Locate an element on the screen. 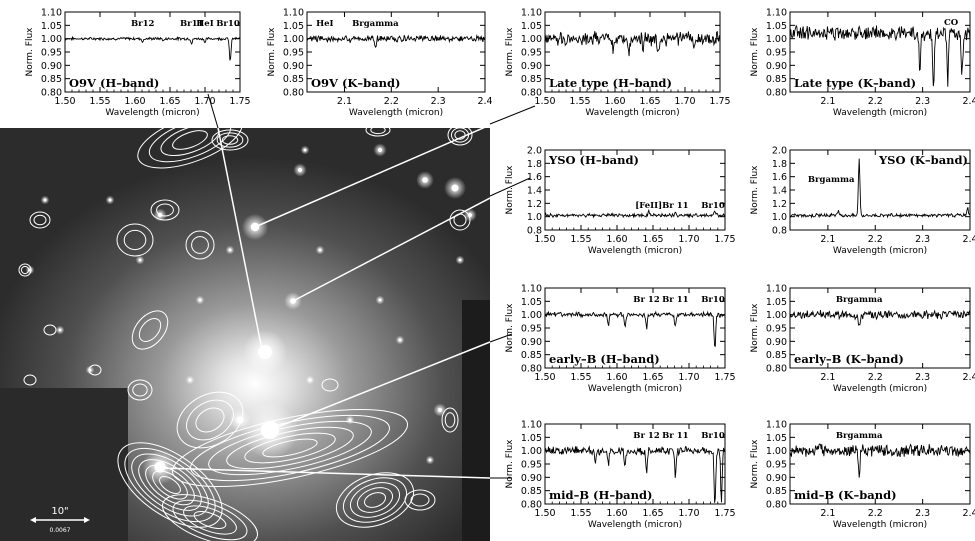  line-label: CO is located at coordinates (951, 23).